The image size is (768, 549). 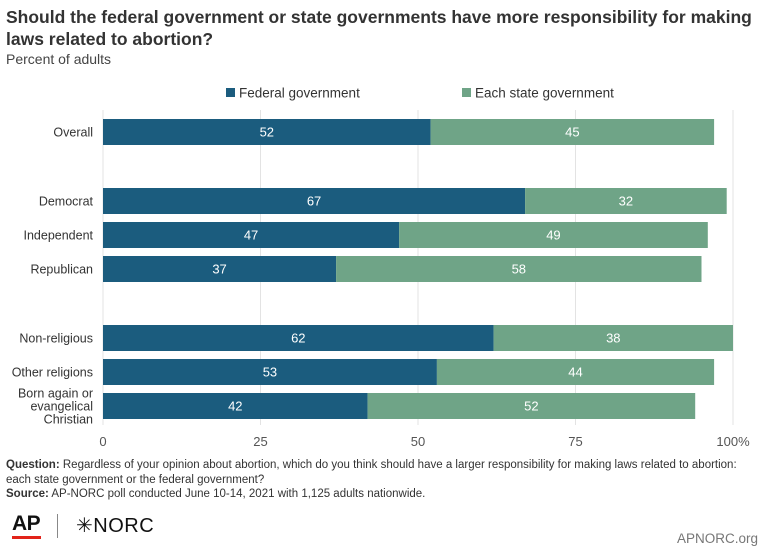 I want to click on norc-logo: ✳NORC, so click(x=115, y=525).